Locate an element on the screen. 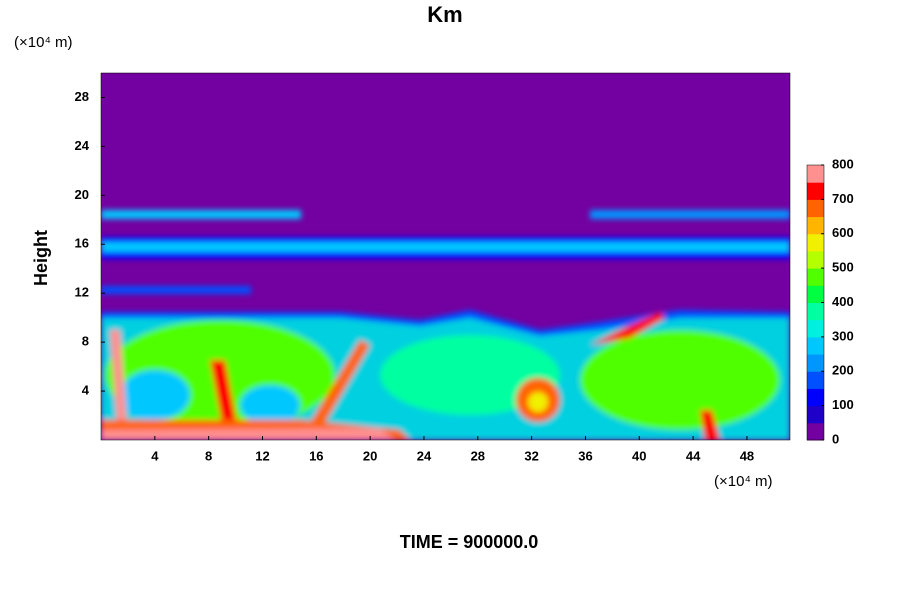 The height and width of the screenshot is (600, 900). colorbar-tick-label: 100 is located at coordinates (843, 404).